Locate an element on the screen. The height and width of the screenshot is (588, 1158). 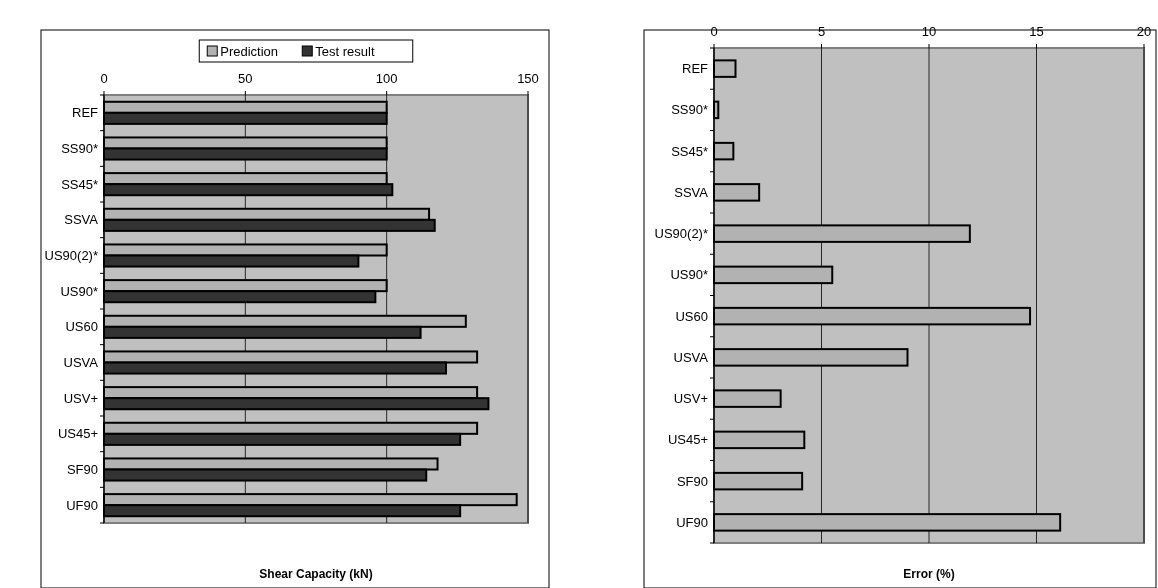
legend-label: Test result is located at coordinates (345, 51).